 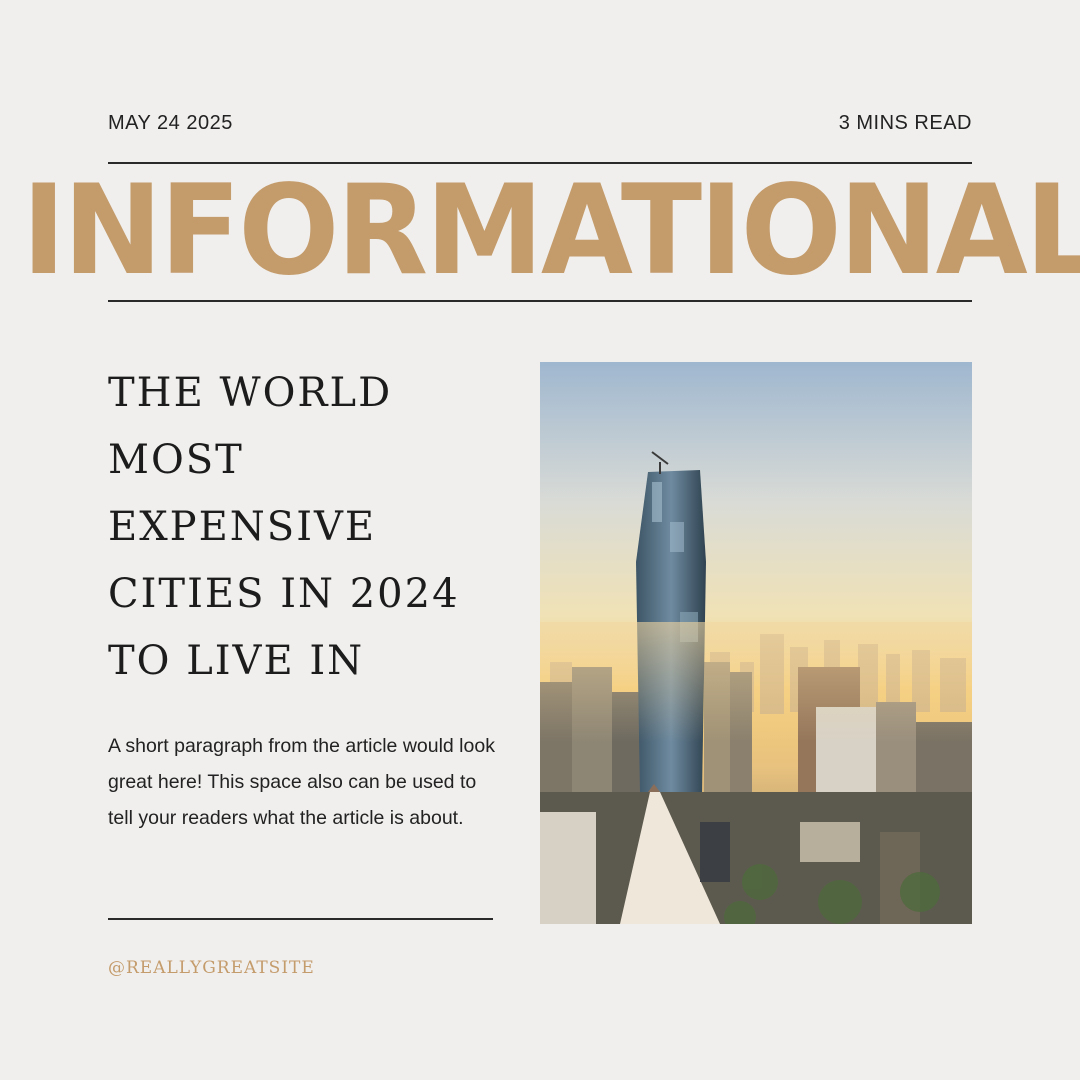 What do you see at coordinates (540, 301) in the screenshot?
I see `masthead-rule` at bounding box center [540, 301].